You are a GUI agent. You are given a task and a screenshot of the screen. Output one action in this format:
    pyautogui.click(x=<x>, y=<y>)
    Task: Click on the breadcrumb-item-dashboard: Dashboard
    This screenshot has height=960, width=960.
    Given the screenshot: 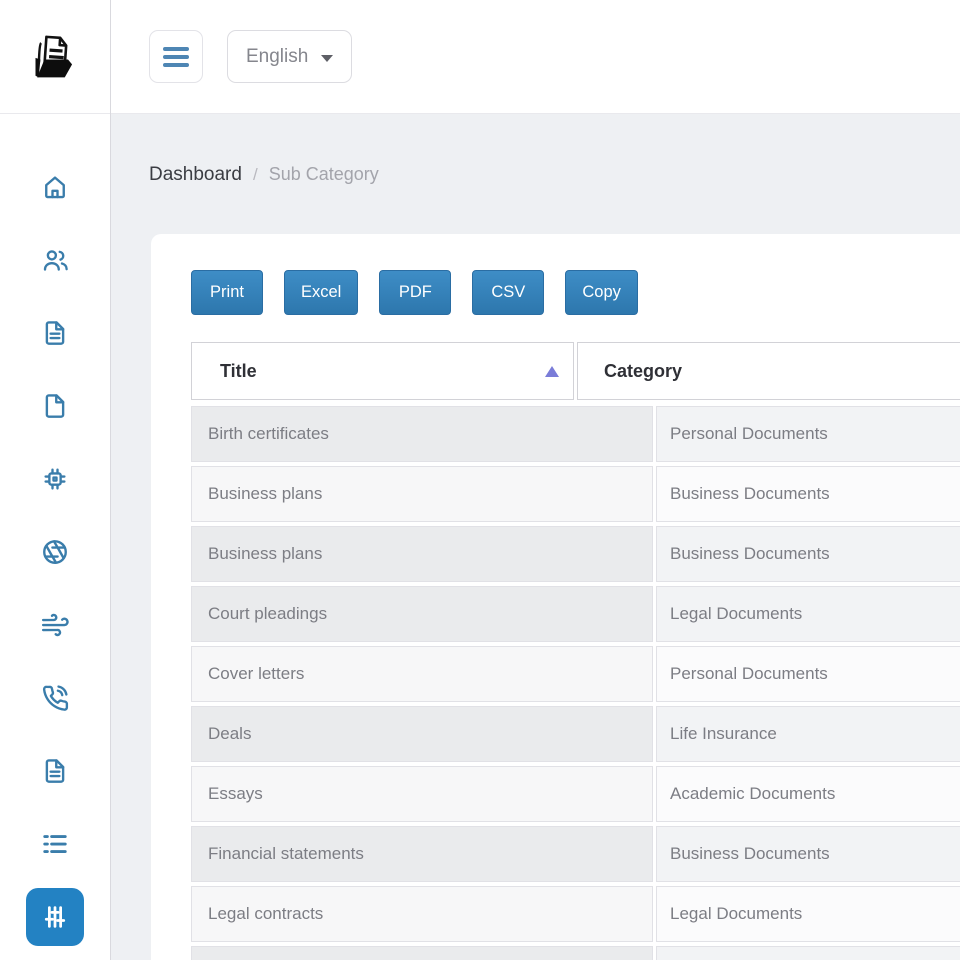 What is the action you would take?
    pyautogui.click(x=195, y=174)
    